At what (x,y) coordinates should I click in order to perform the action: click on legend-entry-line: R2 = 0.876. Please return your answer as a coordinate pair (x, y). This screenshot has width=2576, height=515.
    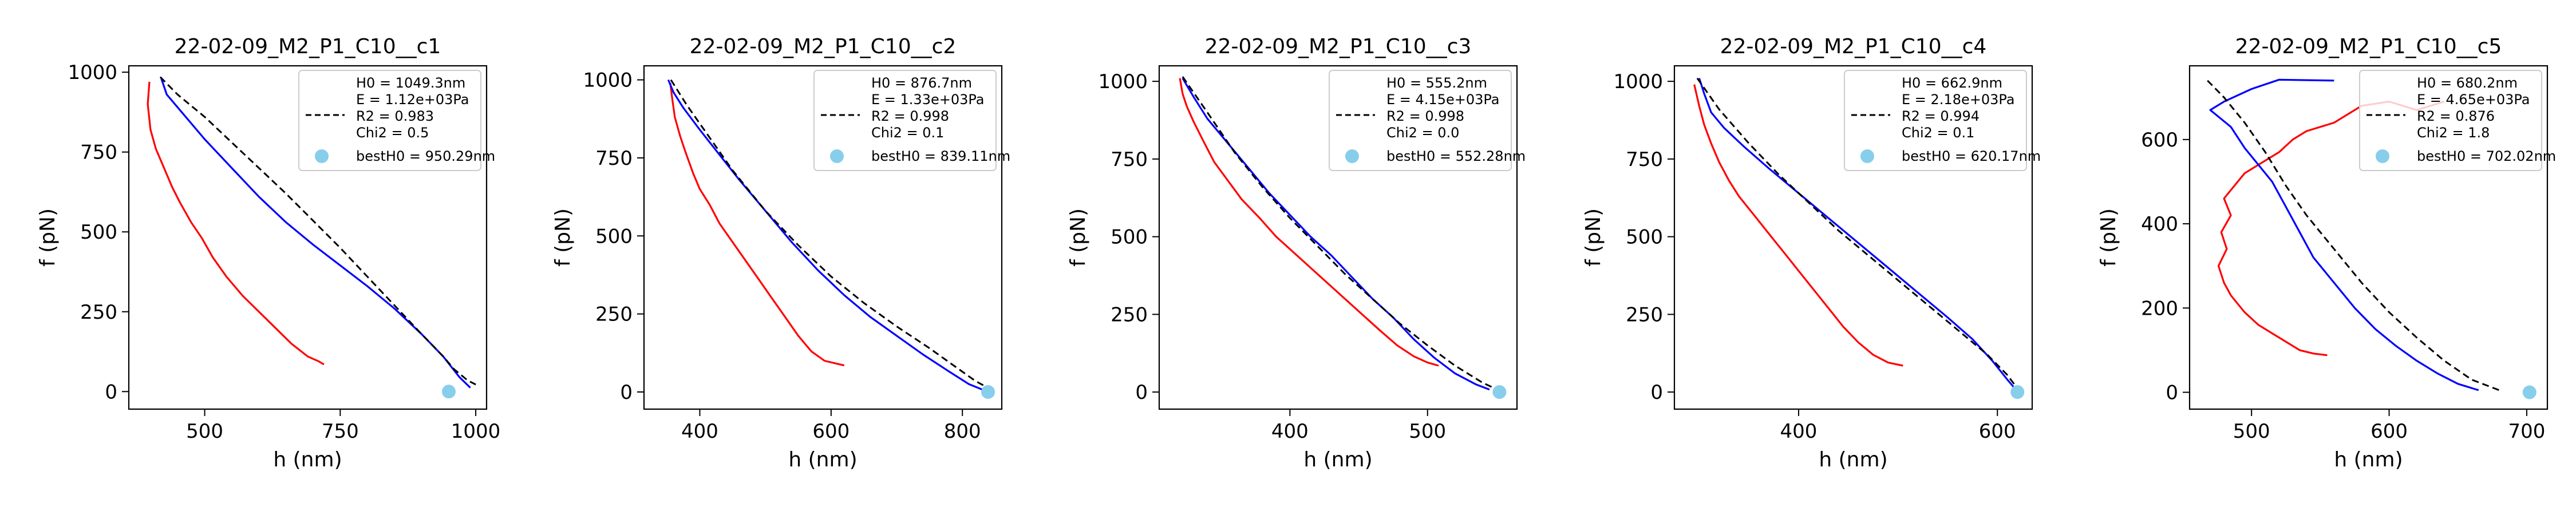
    Looking at the image, I should click on (2456, 116).